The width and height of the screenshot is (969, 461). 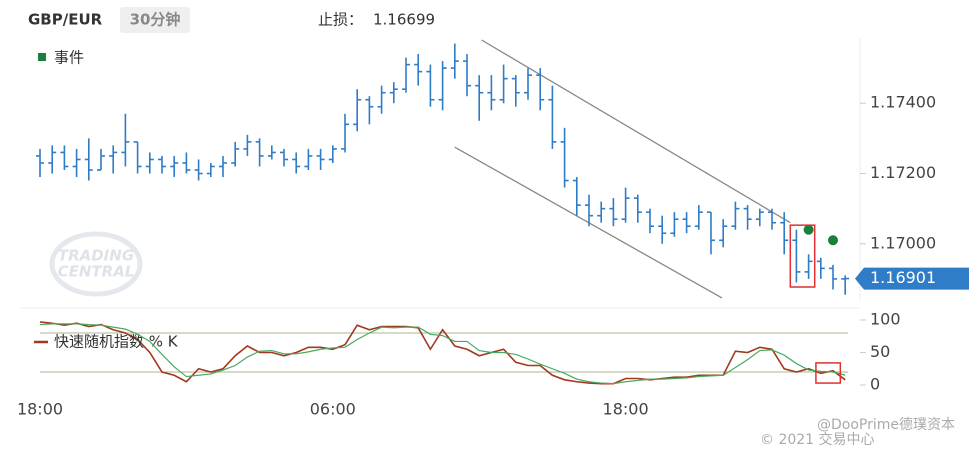 I want to click on interval: 30分钟, so click(x=155, y=20).